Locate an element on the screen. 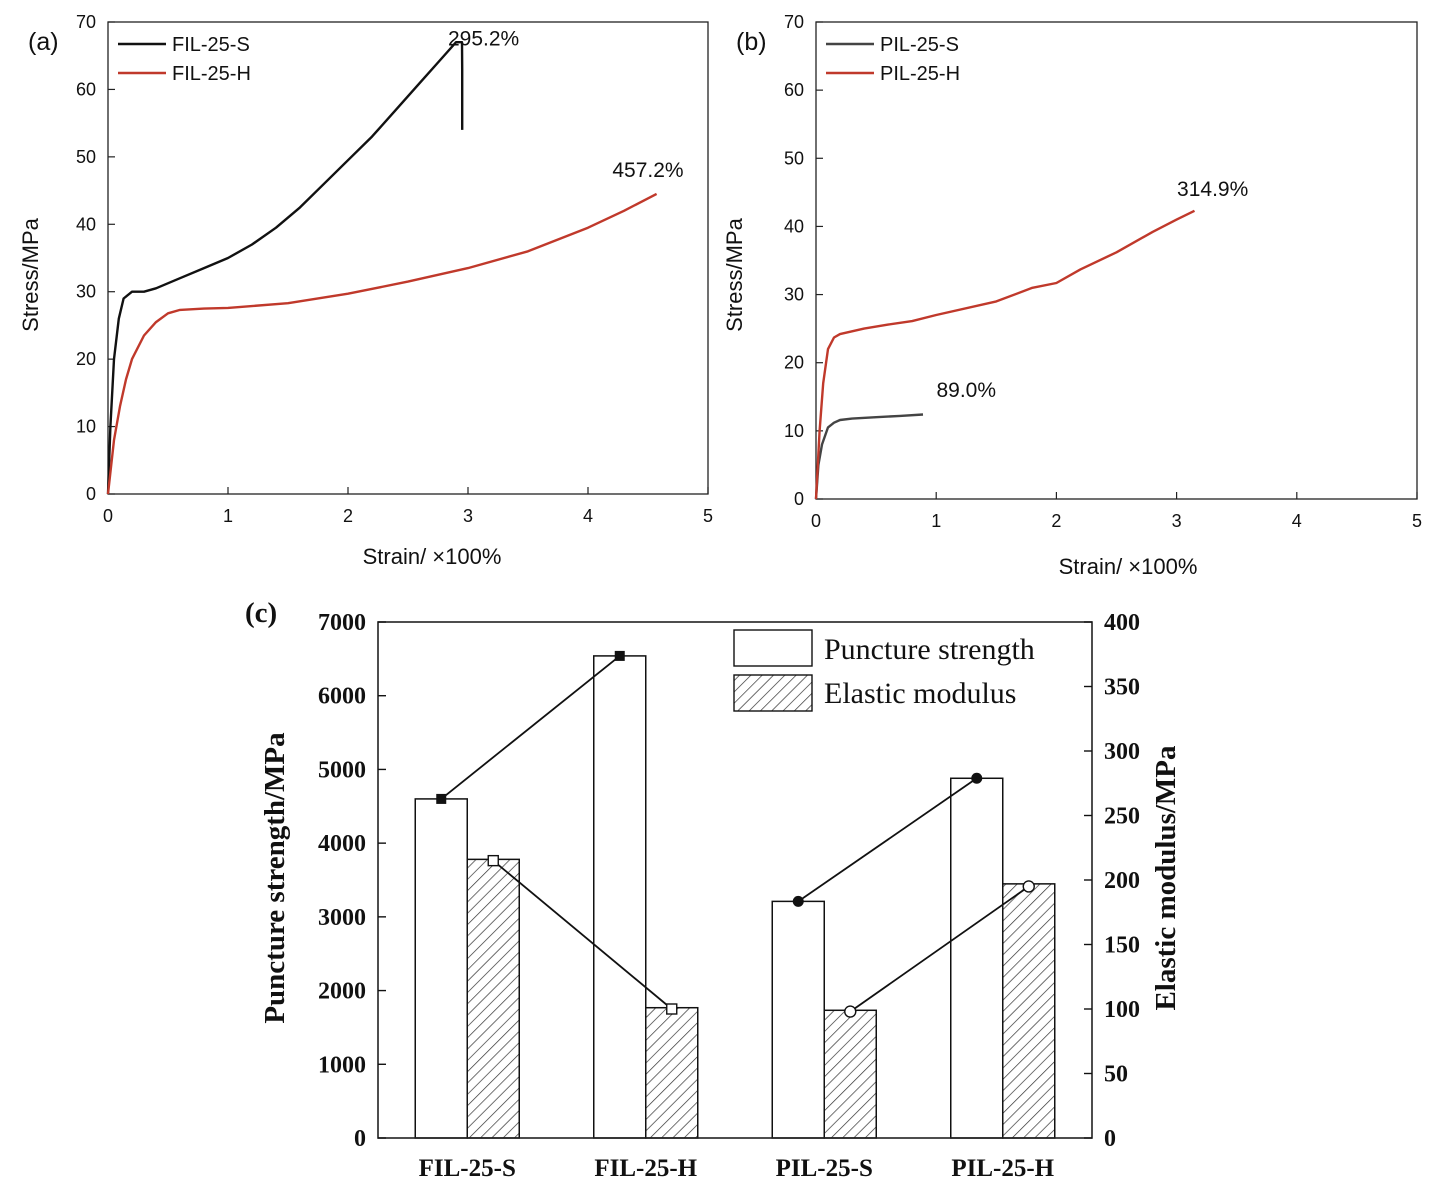 This screenshot has width=1429, height=1182. series-line-PIL-25-H is located at coordinates (1005, 354).